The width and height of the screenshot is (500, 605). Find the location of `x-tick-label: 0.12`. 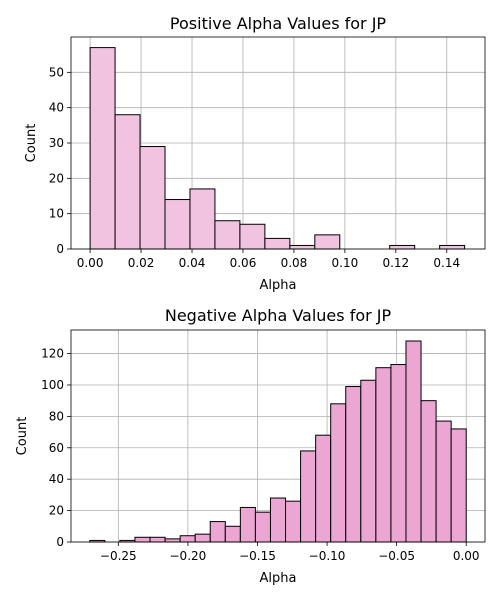

x-tick-label: 0.12 is located at coordinates (395, 263).